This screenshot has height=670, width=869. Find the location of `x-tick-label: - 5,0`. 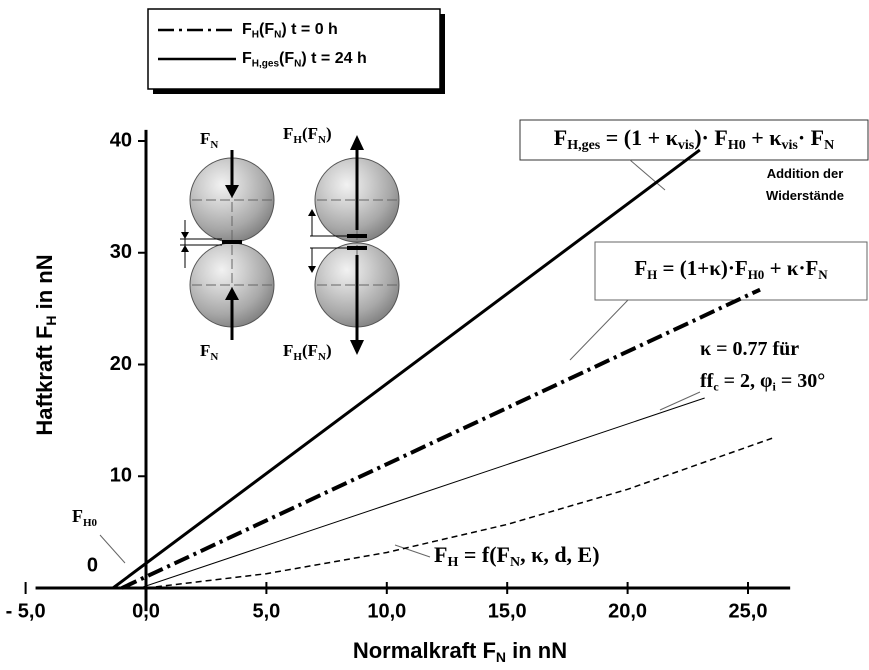

x-tick-label: - 5,0 is located at coordinates (26, 611).